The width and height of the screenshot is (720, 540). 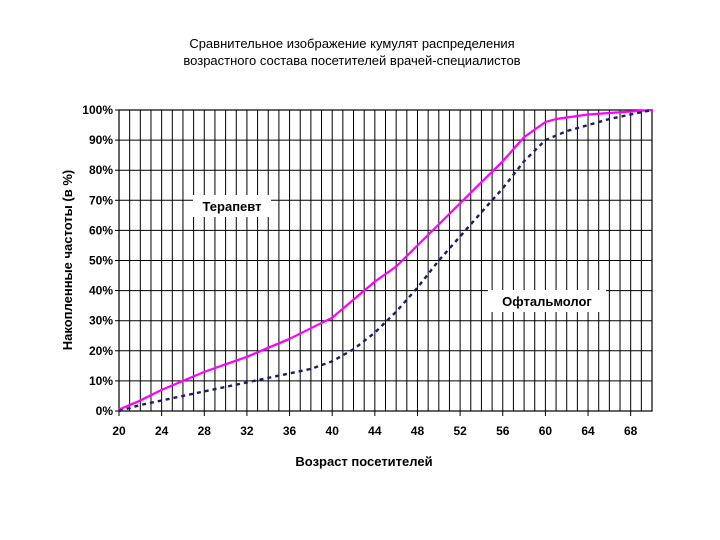 I want to click on y-tick-label: 0%, so click(x=105, y=411).